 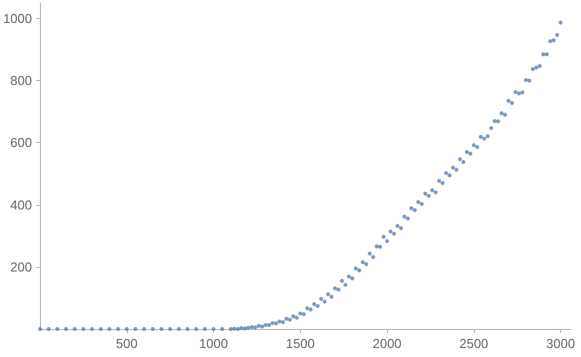 I want to click on x-tick-label: 2500, so click(x=473, y=343).